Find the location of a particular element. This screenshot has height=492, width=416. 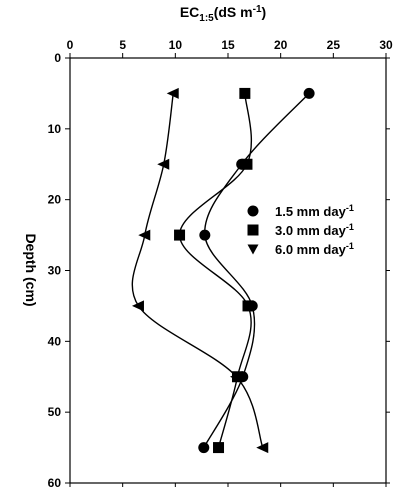

y-tick-label: 30 is located at coordinates (55, 271).